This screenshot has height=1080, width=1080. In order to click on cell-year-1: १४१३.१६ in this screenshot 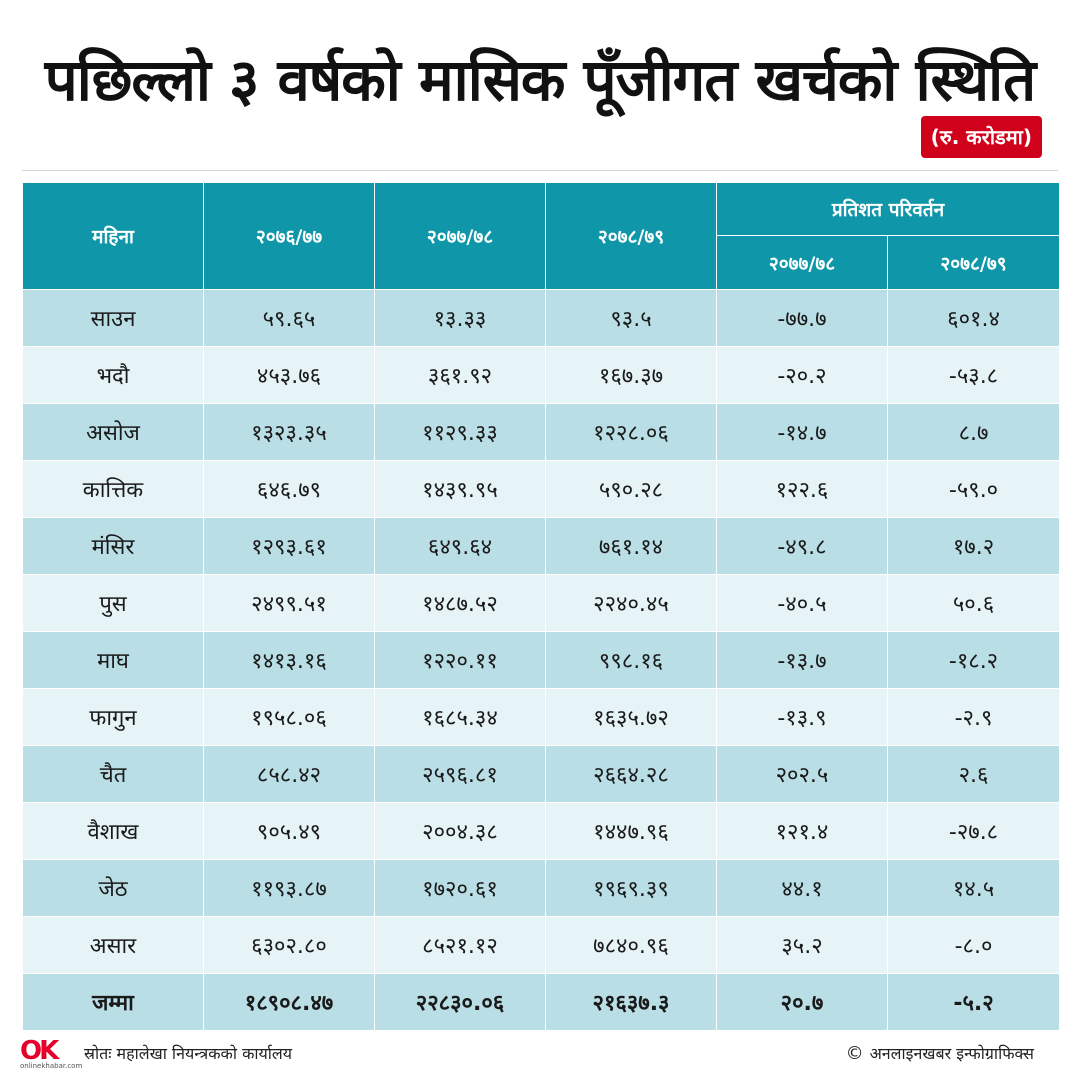, I will do `click(289, 660)`.